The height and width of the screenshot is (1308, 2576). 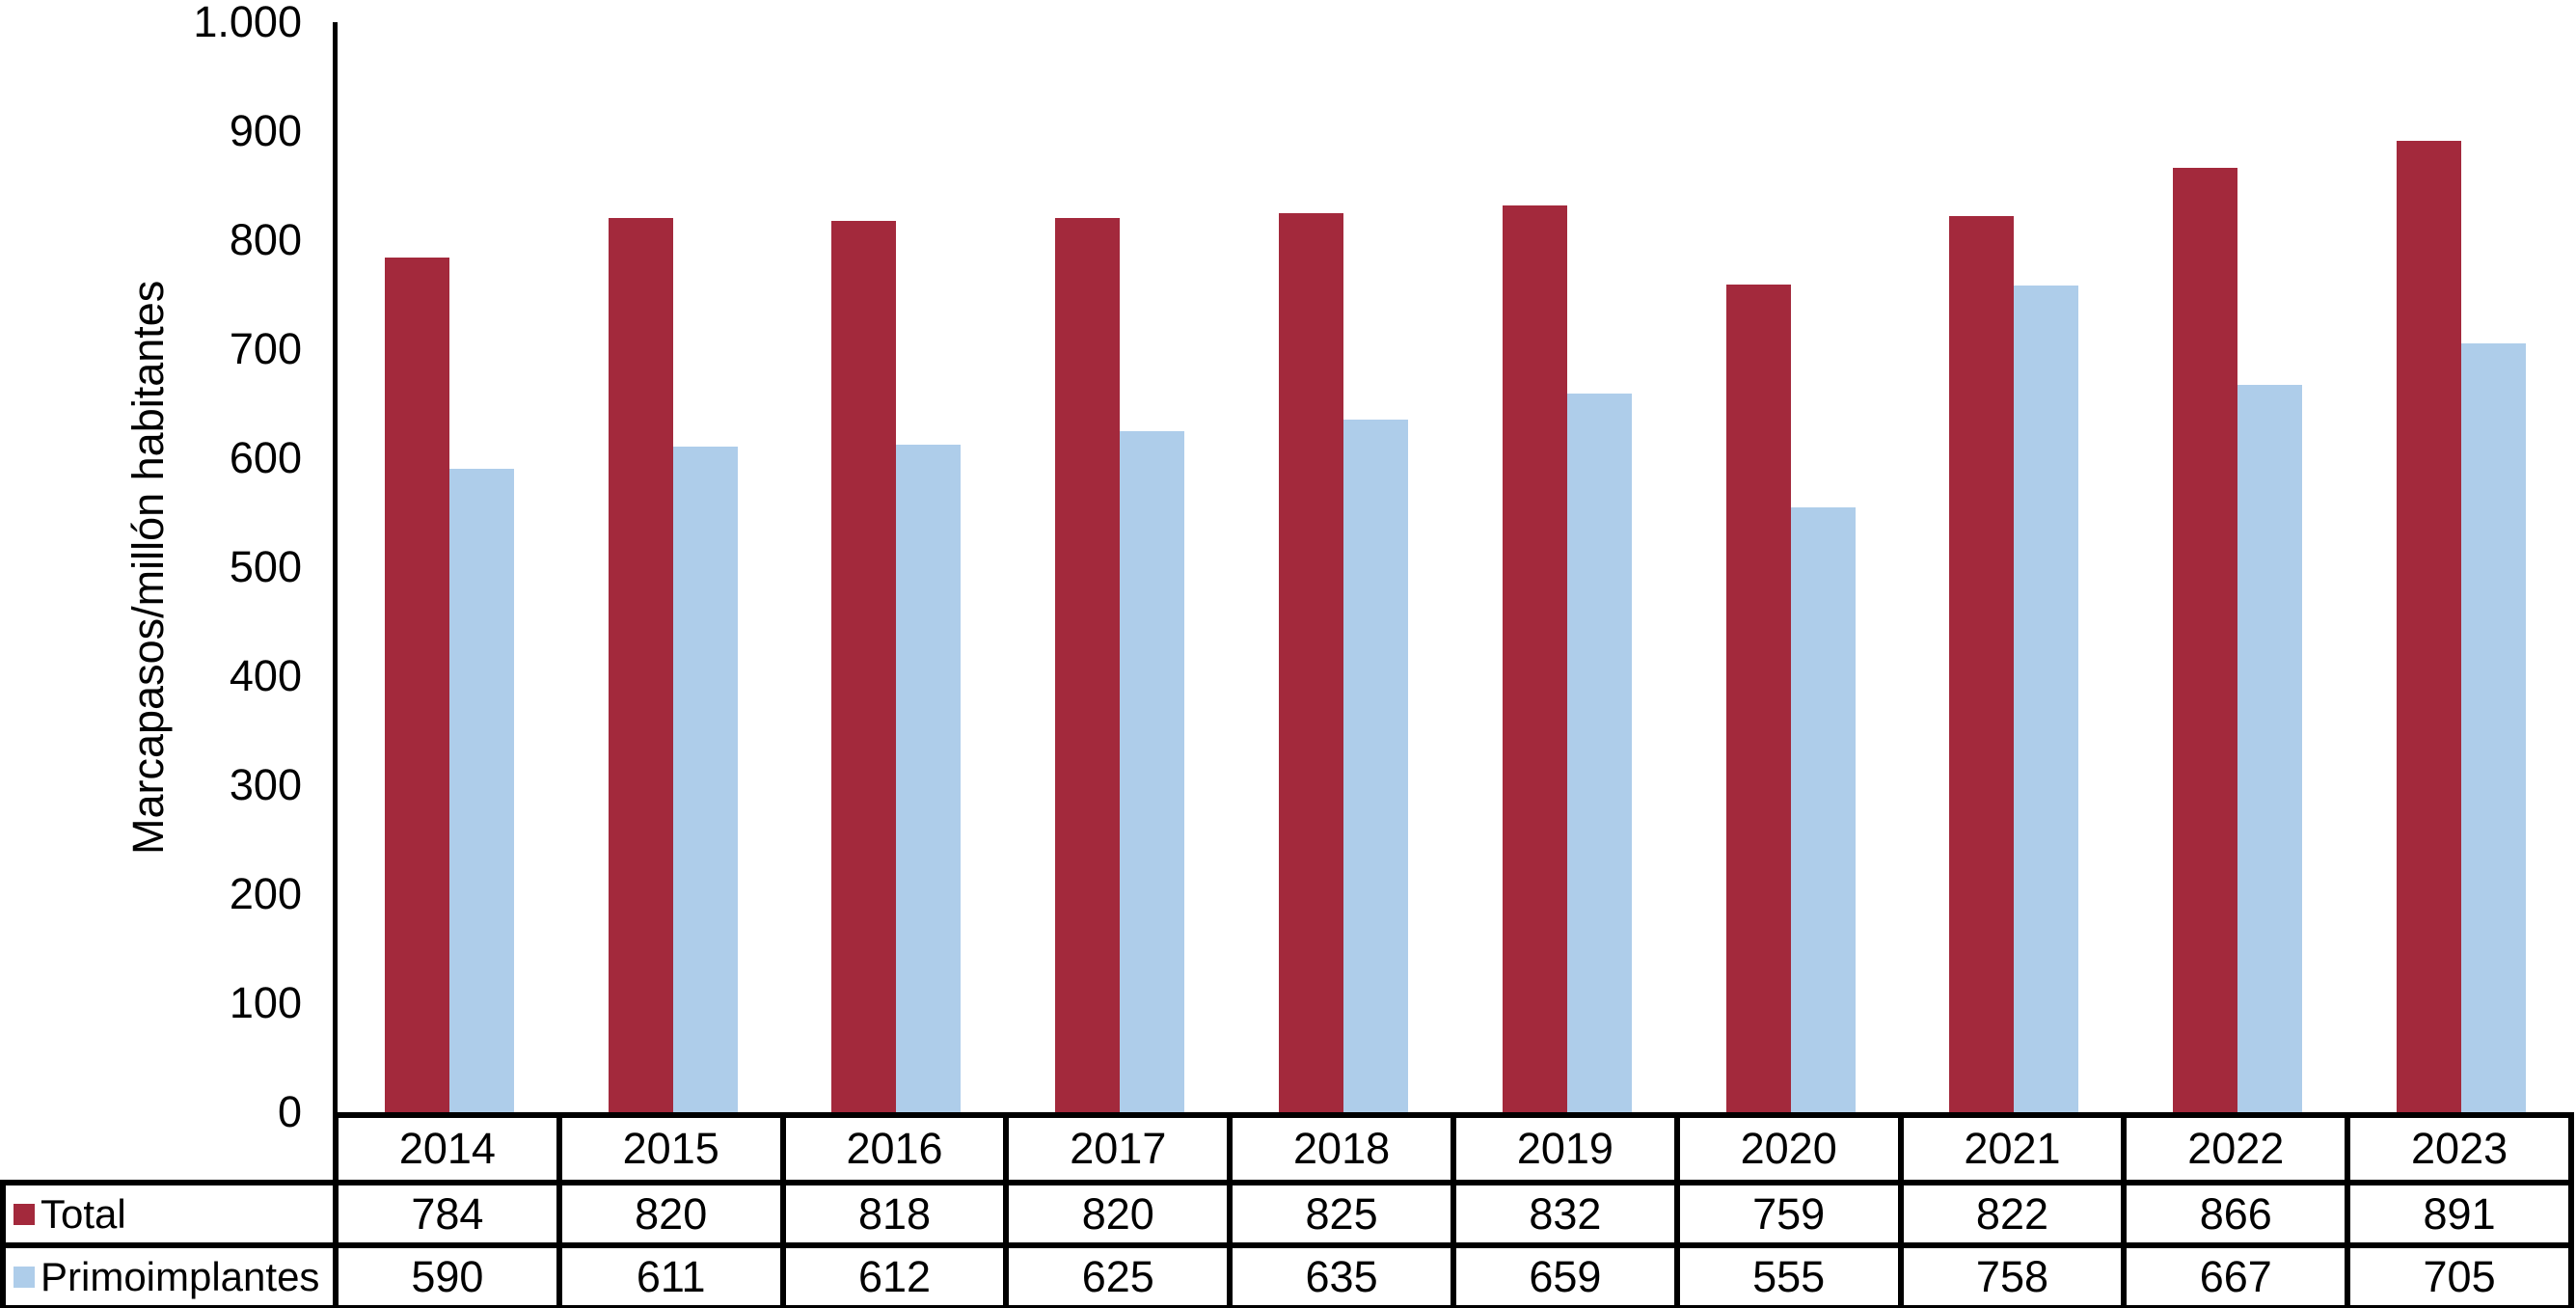 I want to click on bar-group-2017, so click(x=1120, y=567).